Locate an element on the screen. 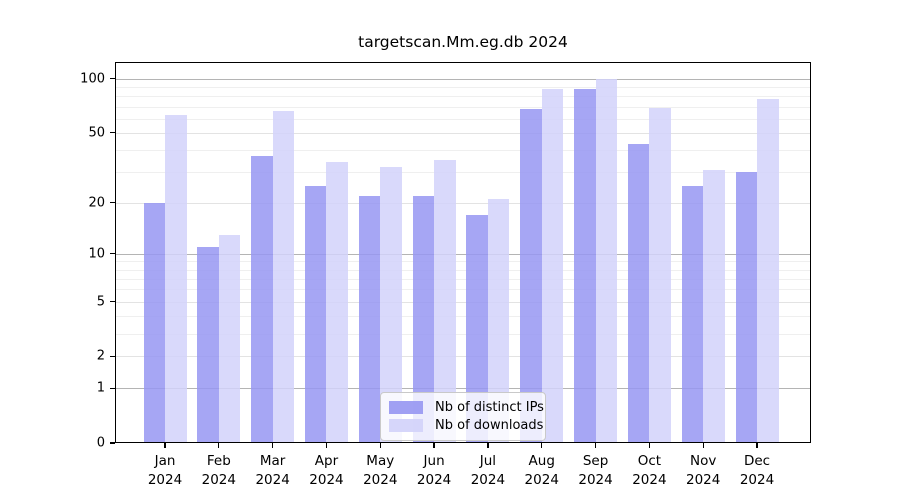 This screenshot has height=500, width=900. y-tick-label: 10 is located at coordinates (96, 254).